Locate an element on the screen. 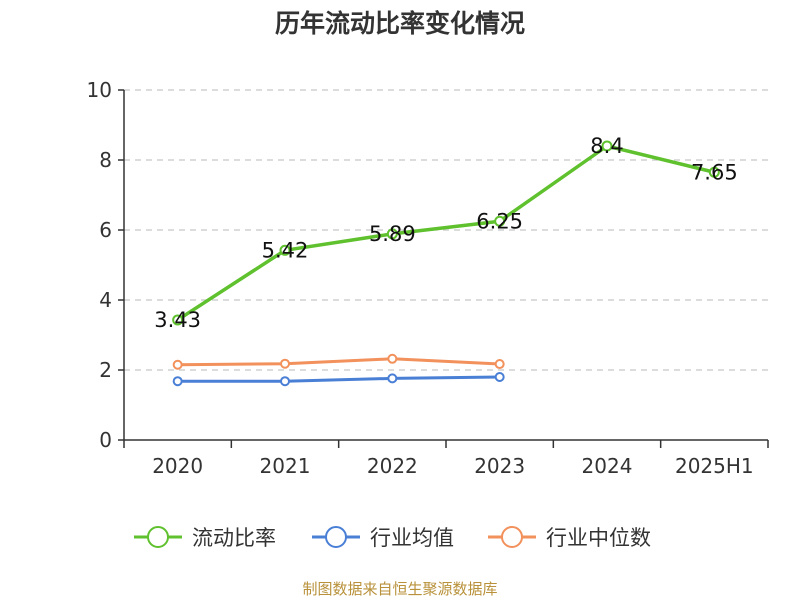 The width and height of the screenshot is (800, 600). legend-label: 行业中位数 is located at coordinates (598, 538).